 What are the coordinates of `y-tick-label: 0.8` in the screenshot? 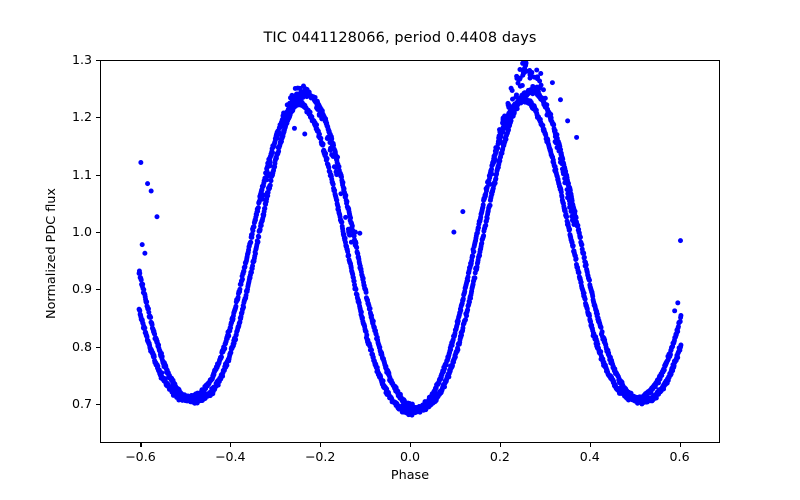 It's located at (81, 346).